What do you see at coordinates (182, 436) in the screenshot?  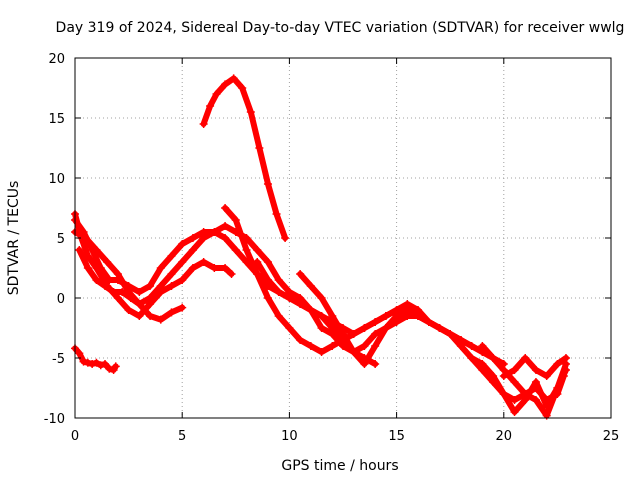 I see `x-tick-label: 5` at bounding box center [182, 436].